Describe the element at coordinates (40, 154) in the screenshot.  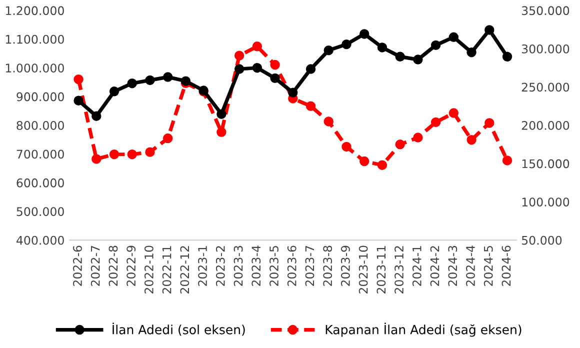
I see `y-tick-label: 700.000` at that location.